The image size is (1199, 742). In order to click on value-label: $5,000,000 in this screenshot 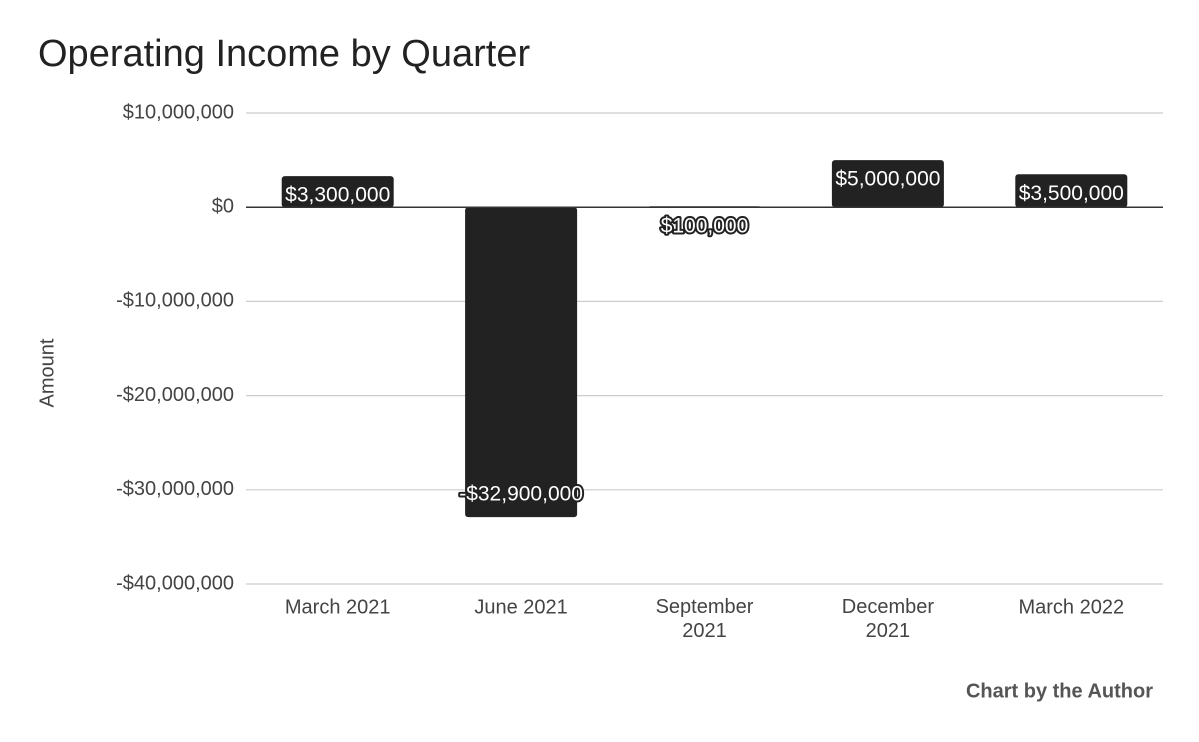, I will do `click(887, 179)`.